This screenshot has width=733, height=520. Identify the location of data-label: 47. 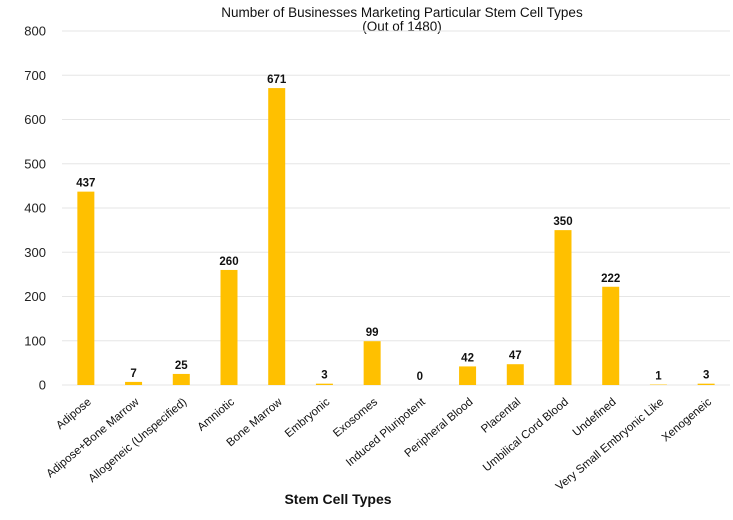
(515, 356).